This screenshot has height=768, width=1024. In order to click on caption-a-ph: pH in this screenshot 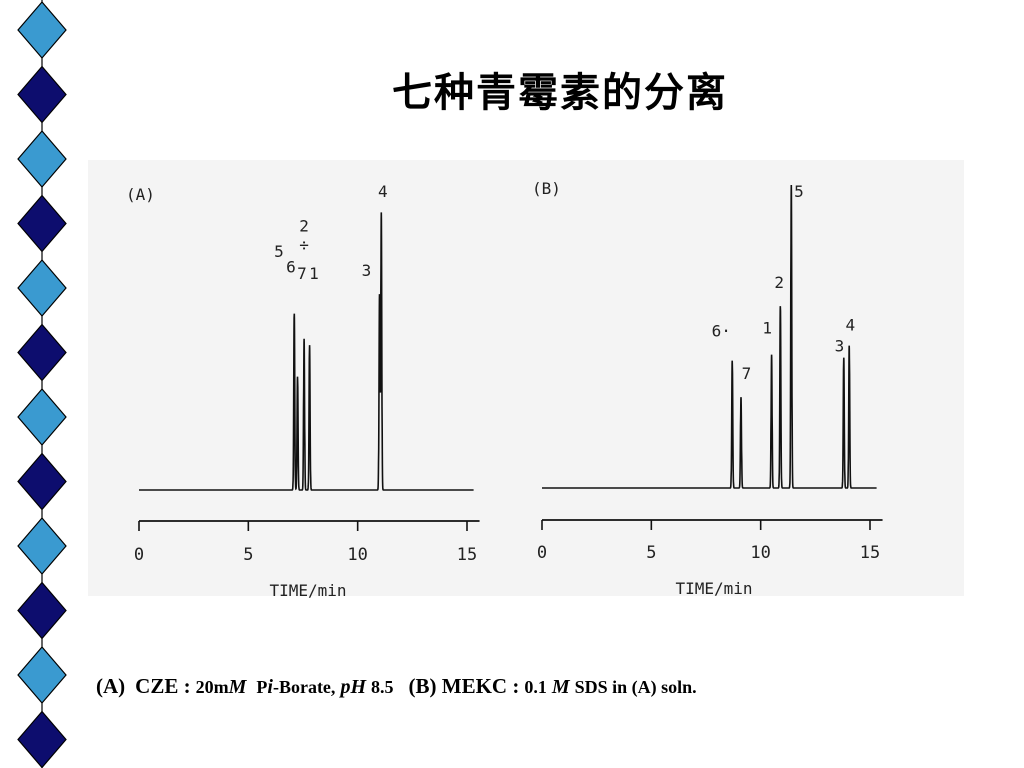, I will do `click(353, 687)`.